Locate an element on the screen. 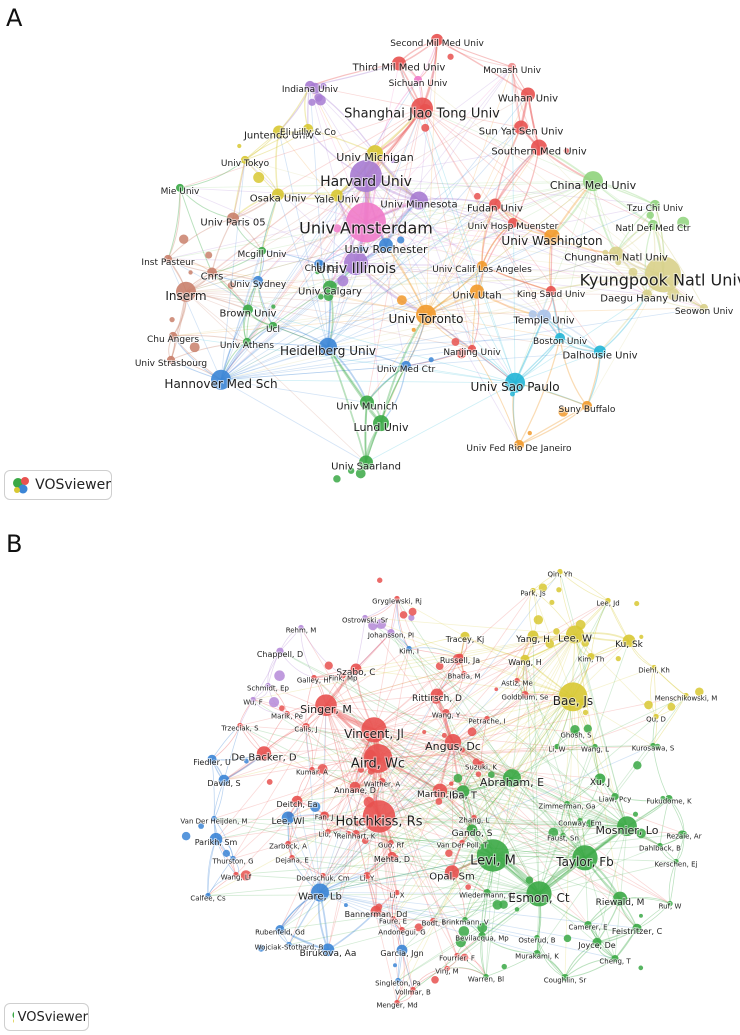 The image size is (740, 1035). vosviewer-logo-a: VOSviewer is located at coordinates (58, 485).